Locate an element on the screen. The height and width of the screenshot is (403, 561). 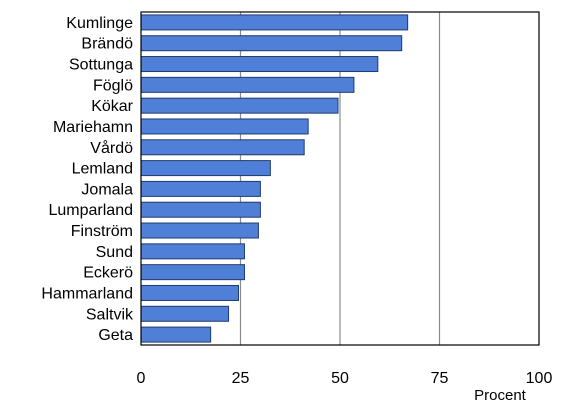
bar-jomala is located at coordinates (200, 188).